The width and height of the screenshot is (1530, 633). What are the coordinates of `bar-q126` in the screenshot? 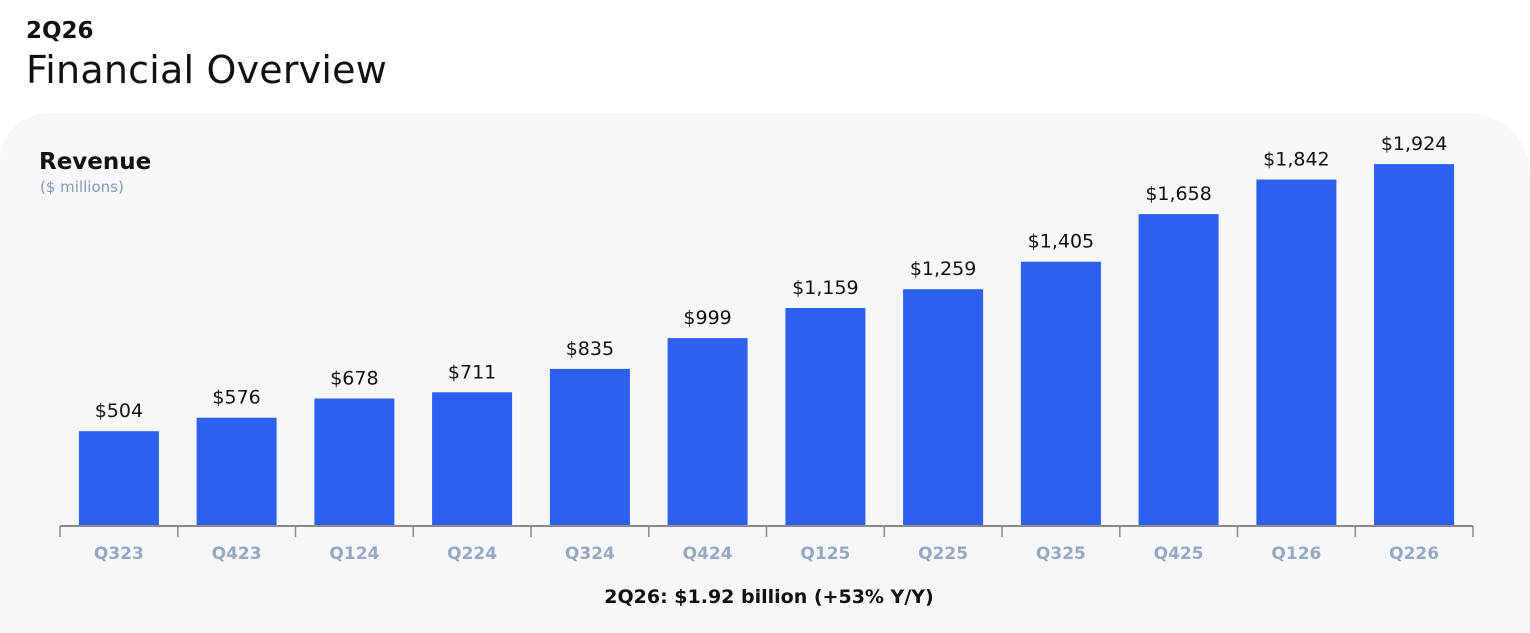 It's located at (1296, 352).